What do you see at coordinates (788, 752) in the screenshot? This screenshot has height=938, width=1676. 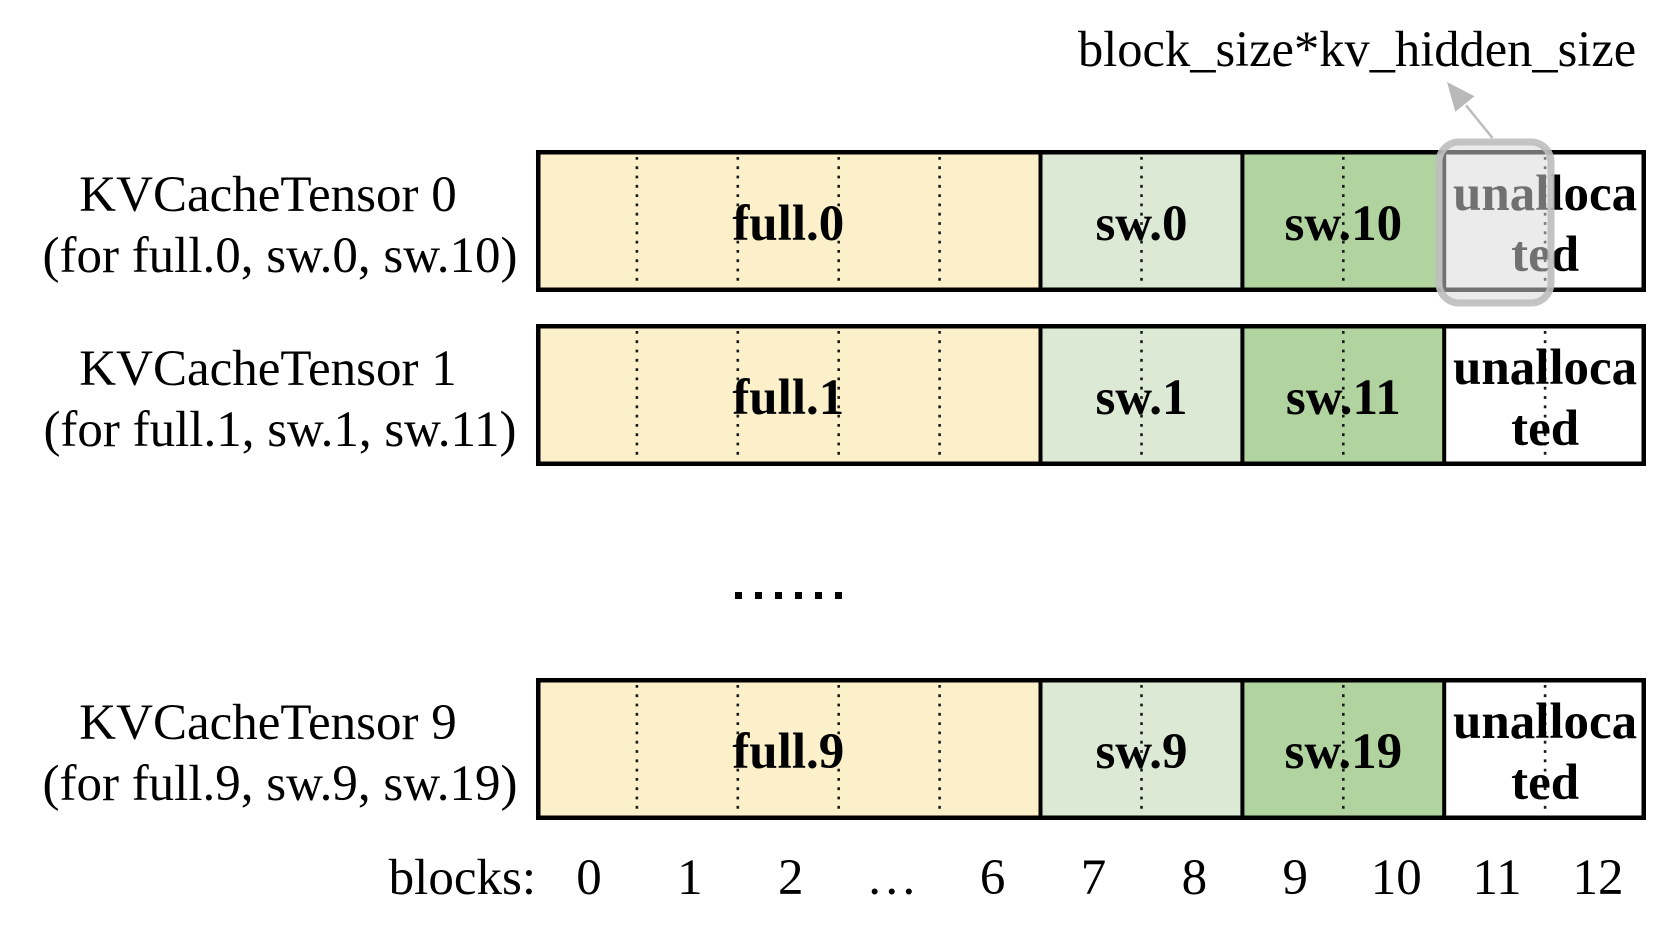 I see `svg-text: full.9` at bounding box center [788, 752].